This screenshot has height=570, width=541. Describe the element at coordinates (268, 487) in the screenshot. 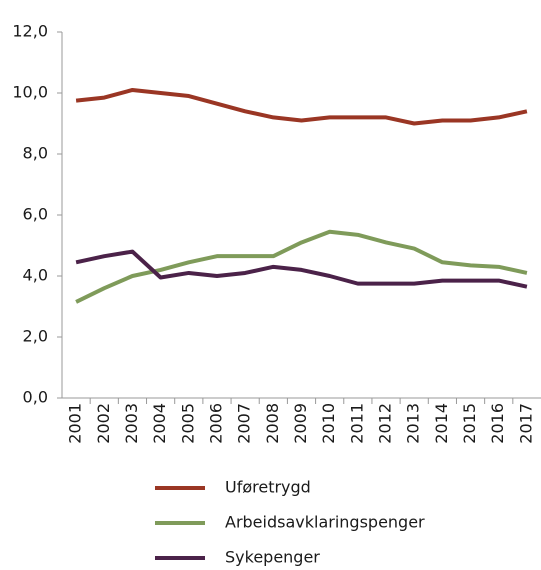

I see `legend-label: Uføretrygd` at that location.